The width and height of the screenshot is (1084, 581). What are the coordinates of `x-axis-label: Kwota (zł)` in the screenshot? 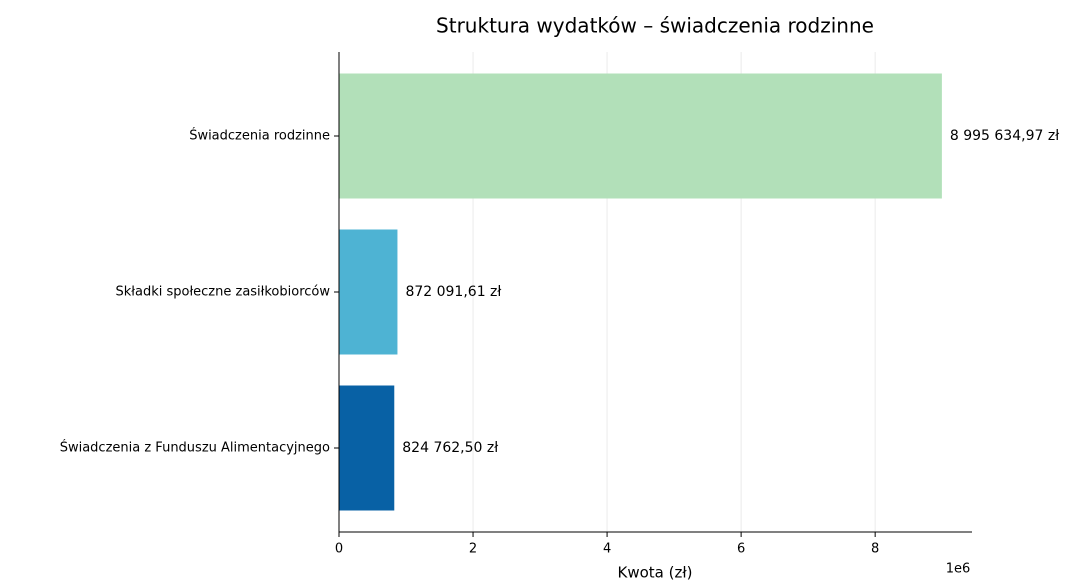 It's located at (655, 572).